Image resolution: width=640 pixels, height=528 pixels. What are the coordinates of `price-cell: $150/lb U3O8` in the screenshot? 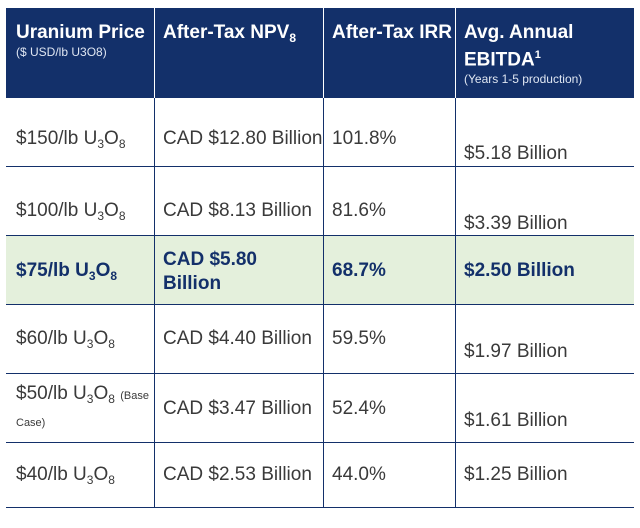 It's located at (71, 139).